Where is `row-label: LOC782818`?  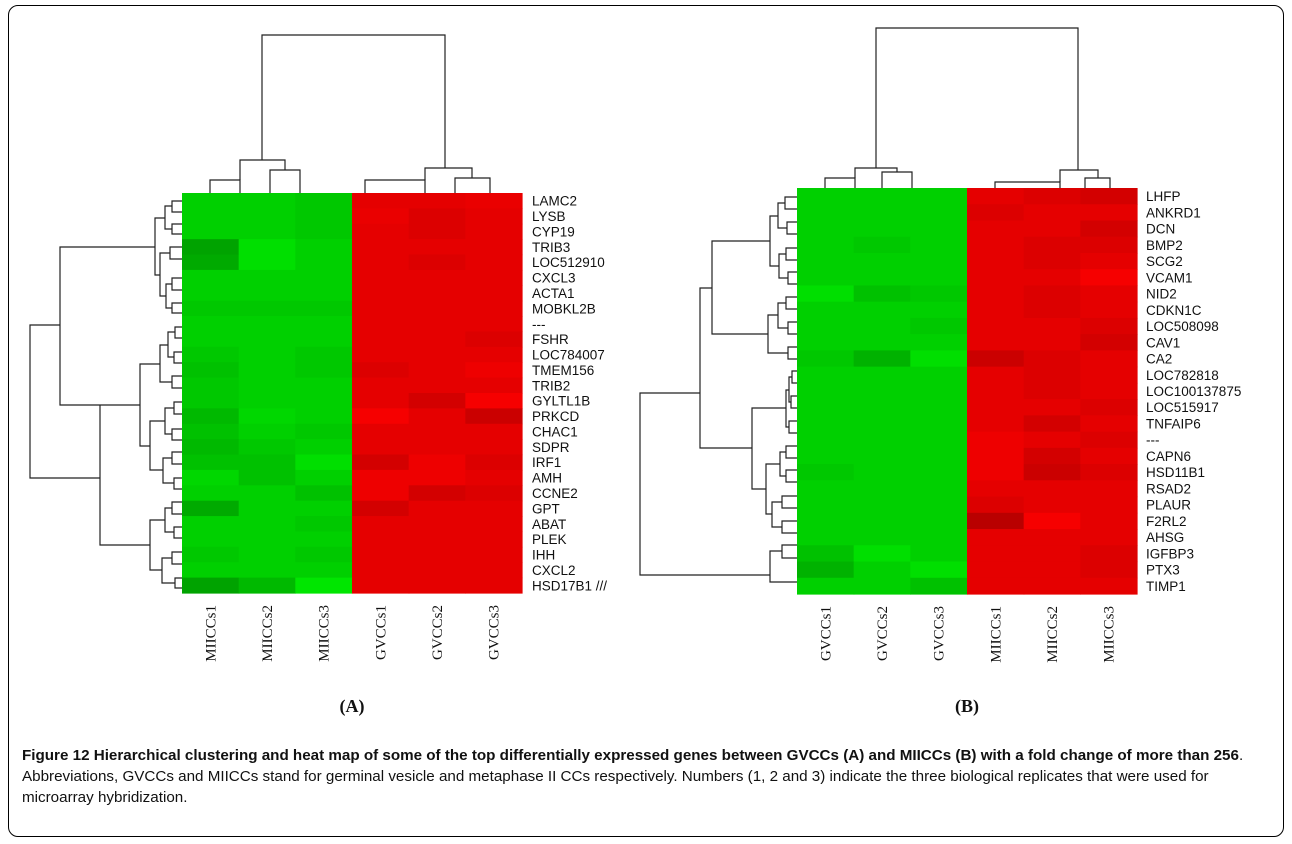 row-label: LOC782818 is located at coordinates (1182, 375).